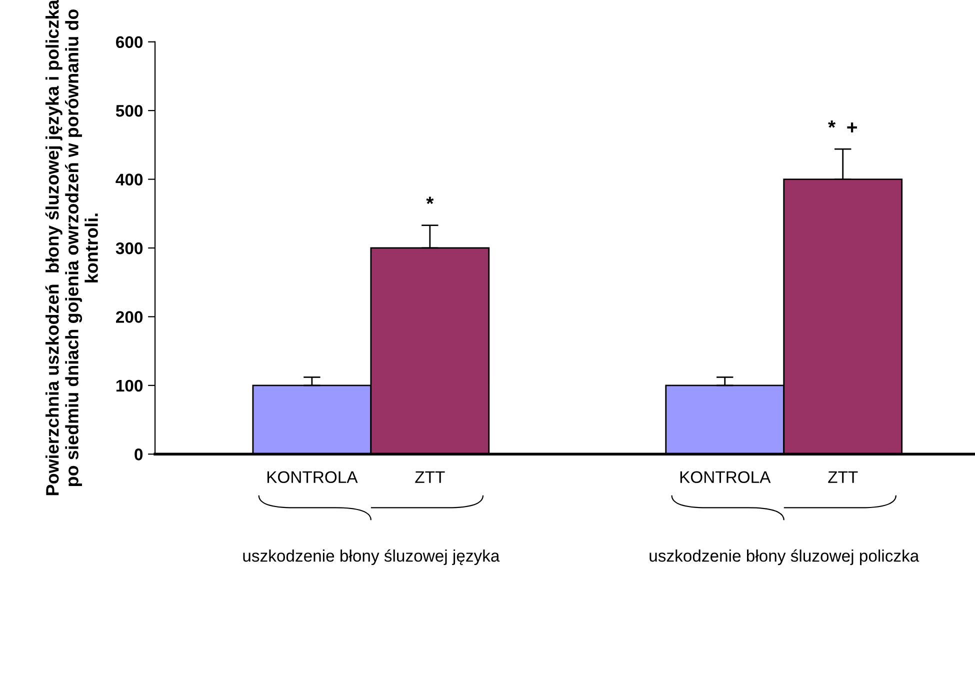 This screenshot has width=975, height=686. What do you see at coordinates (430, 200) in the screenshot?
I see `data-label: *` at bounding box center [430, 200].